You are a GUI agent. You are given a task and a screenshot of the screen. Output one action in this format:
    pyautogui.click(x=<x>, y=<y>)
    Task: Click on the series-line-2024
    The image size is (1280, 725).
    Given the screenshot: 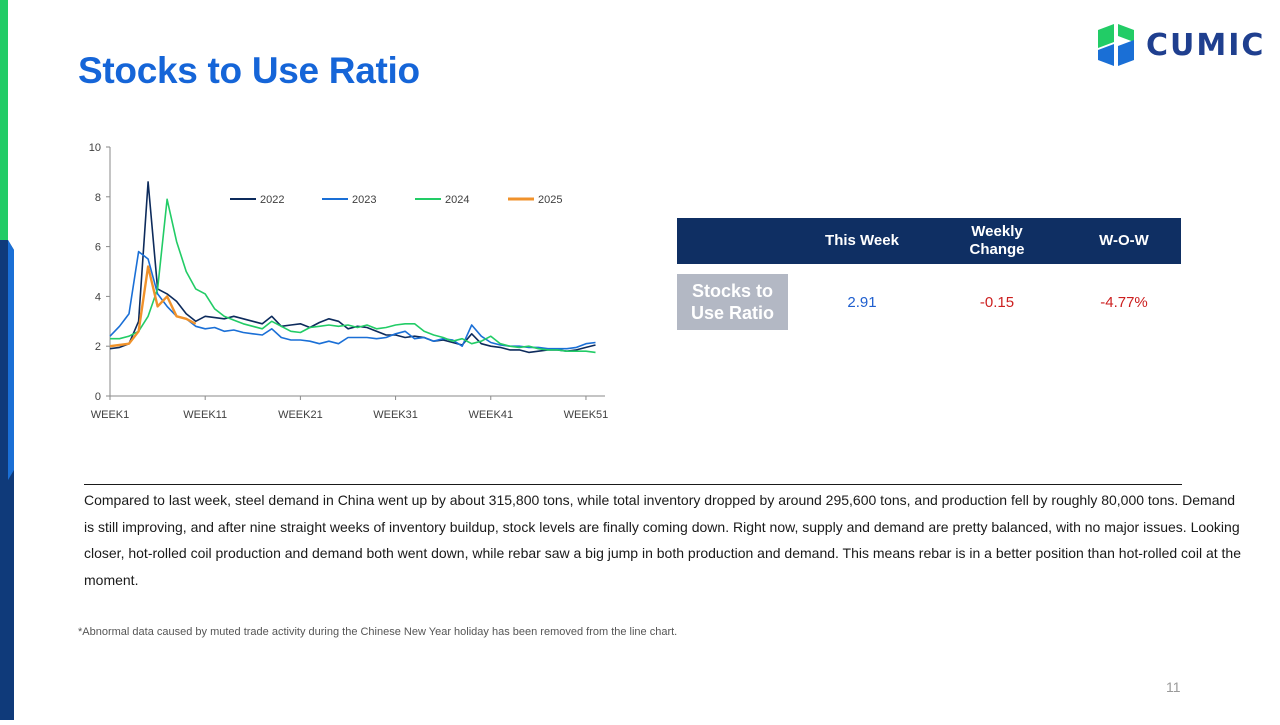 What is the action you would take?
    pyautogui.click(x=353, y=276)
    